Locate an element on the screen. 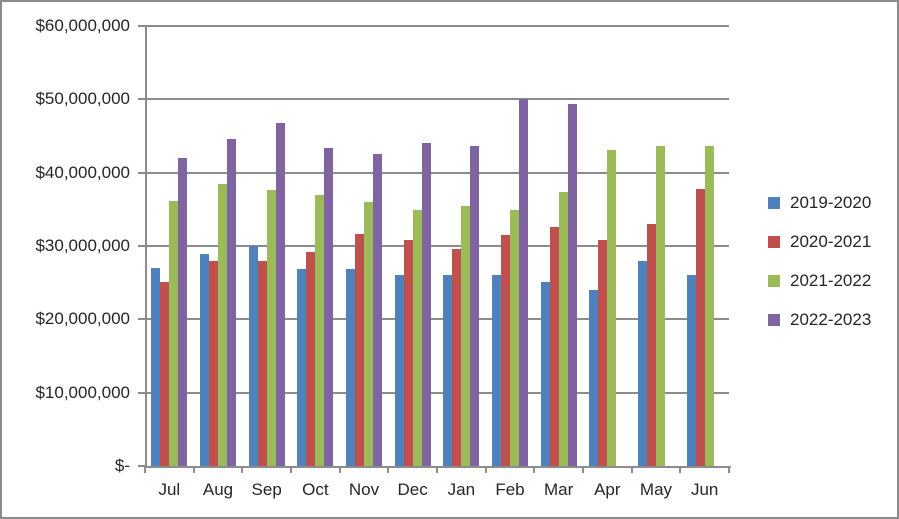  bar-2019-2020-Jun is located at coordinates (691, 370).